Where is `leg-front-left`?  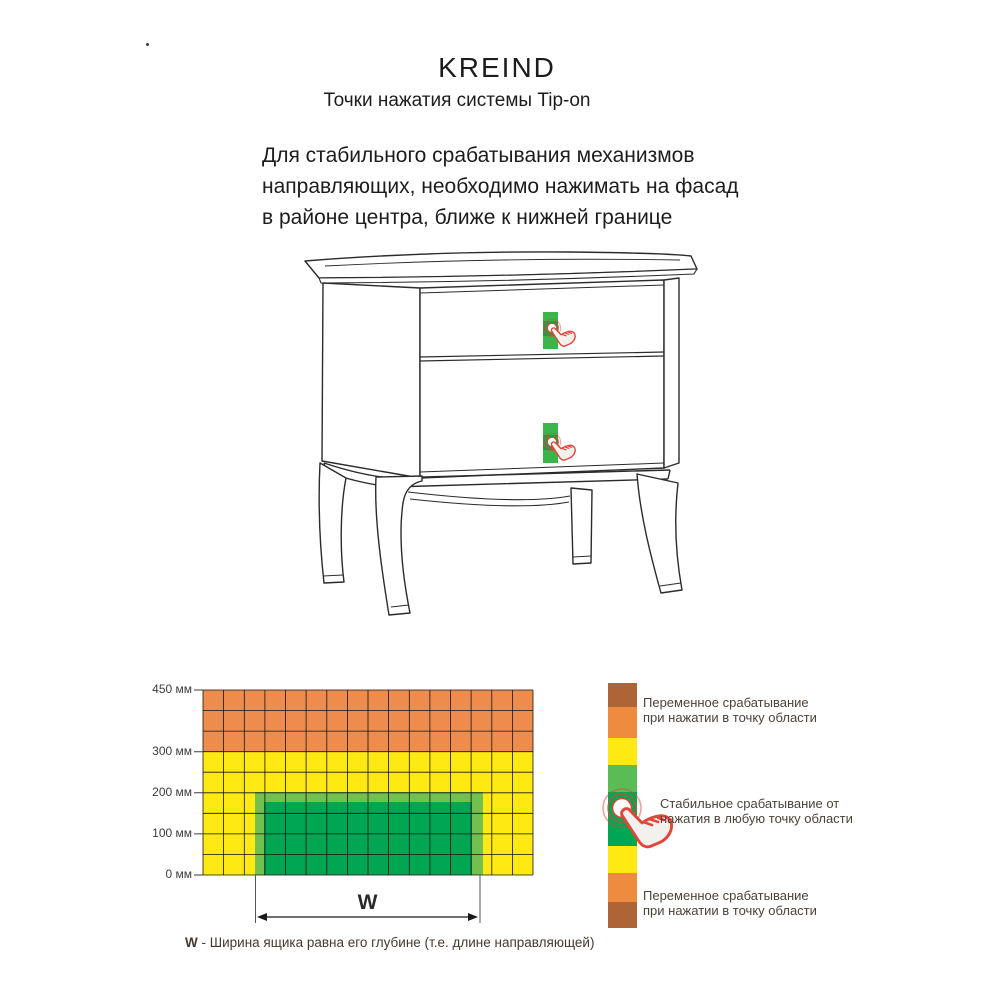 leg-front-left is located at coordinates (399, 545).